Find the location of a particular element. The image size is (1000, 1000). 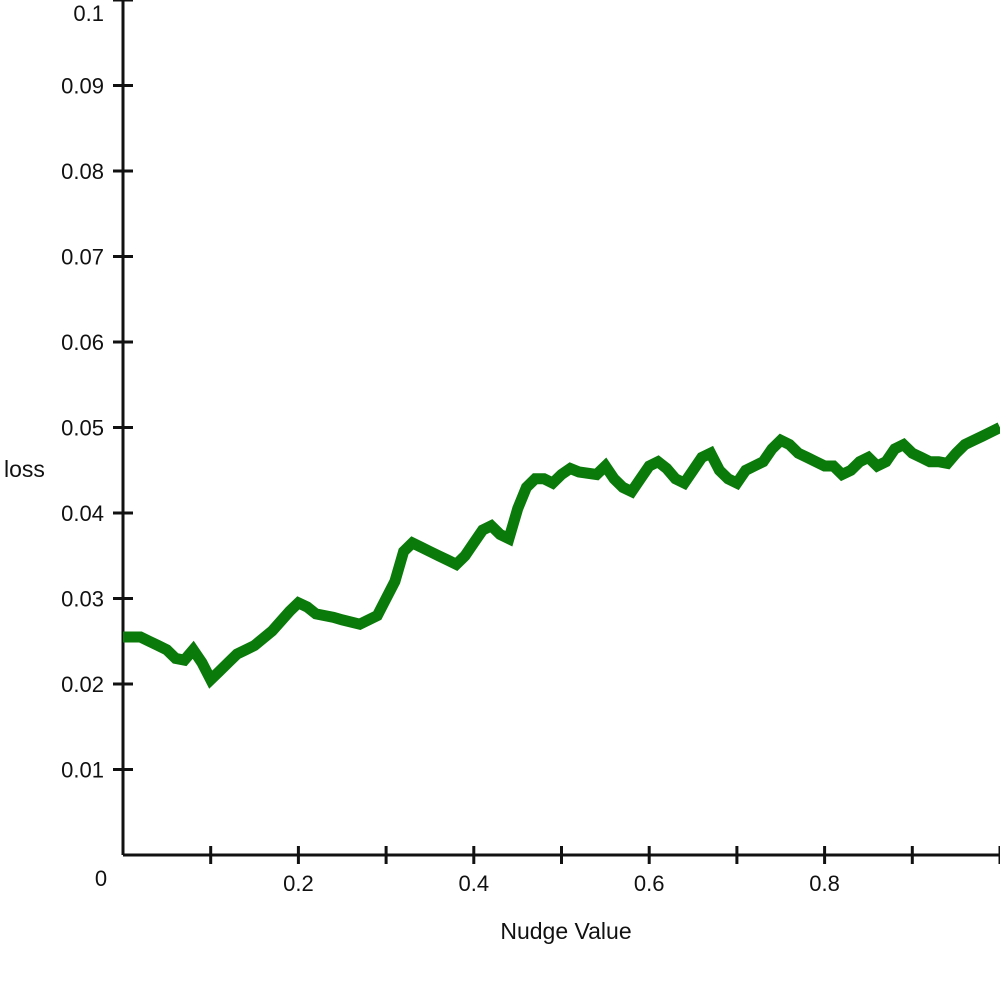

y-tick-label: 0.09 is located at coordinates (82, 86).